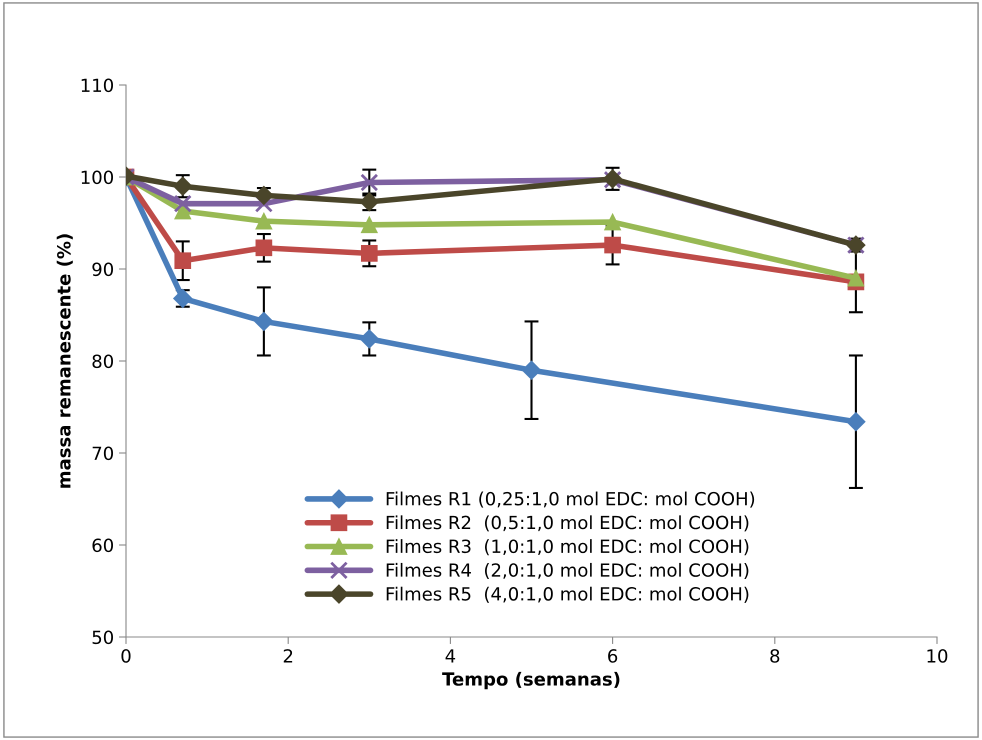 The image size is (982, 740). Describe the element at coordinates (102, 637) in the screenshot. I see `y-tick-label: 50` at that location.